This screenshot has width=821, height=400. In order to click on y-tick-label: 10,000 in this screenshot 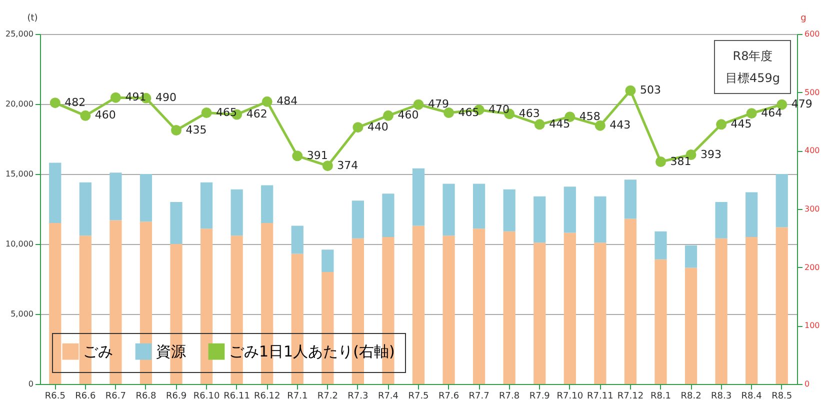, I will do `click(20, 244)`.